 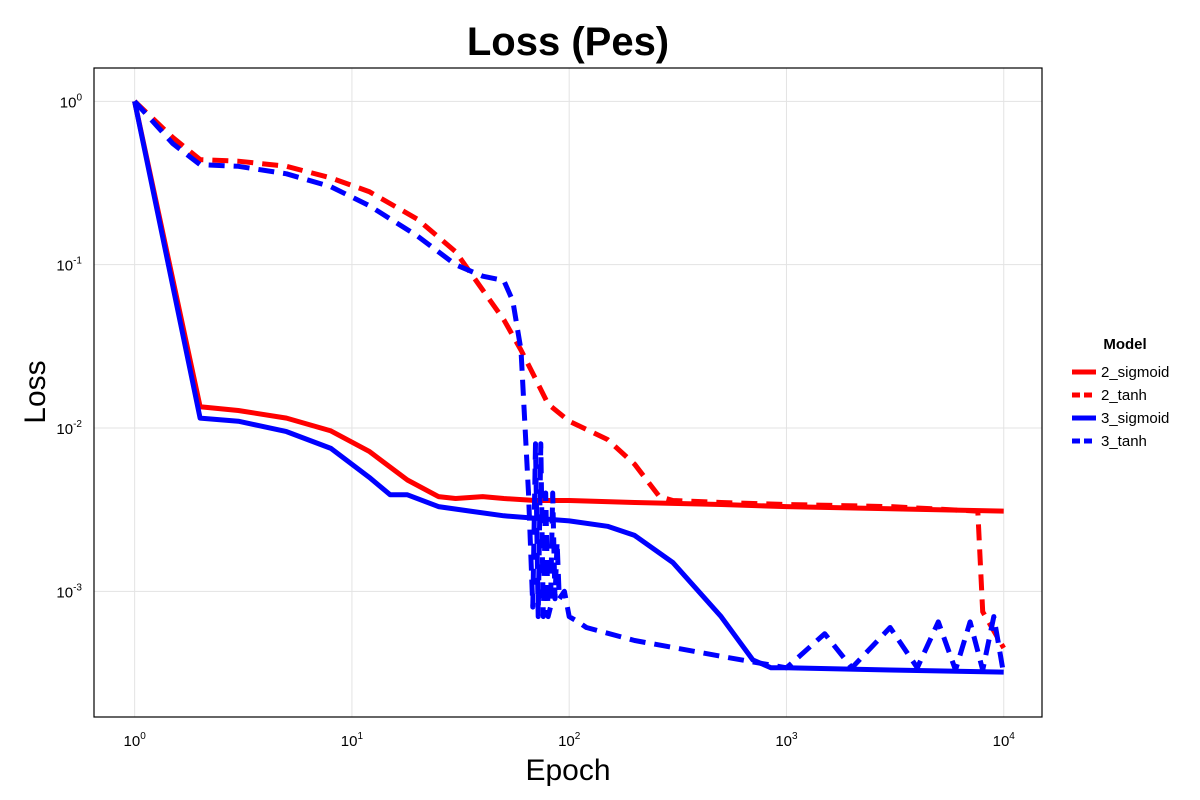 What do you see at coordinates (143, 736) in the screenshot?
I see `x-tick-label-exponent: 0` at bounding box center [143, 736].